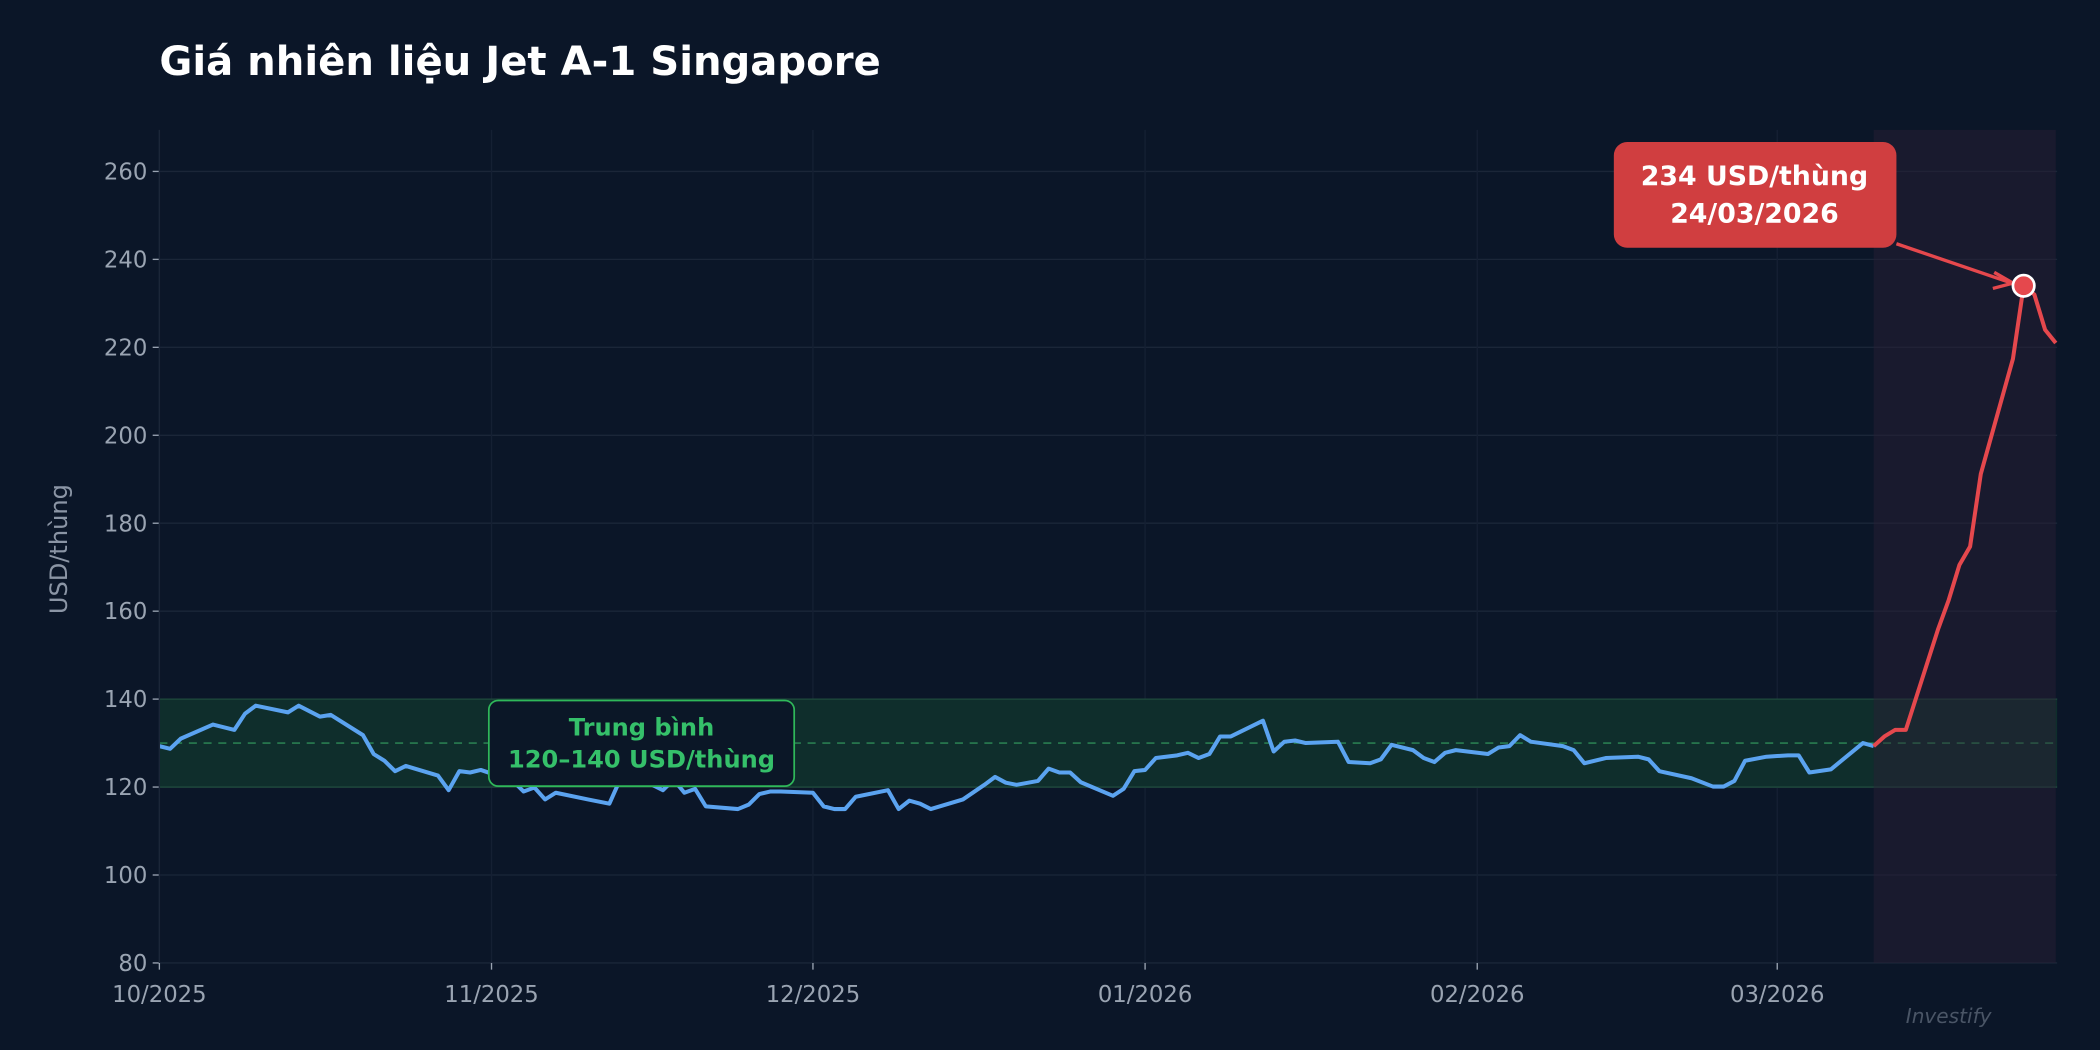  I want to click on annotation-arrow, so click(1954, 263).